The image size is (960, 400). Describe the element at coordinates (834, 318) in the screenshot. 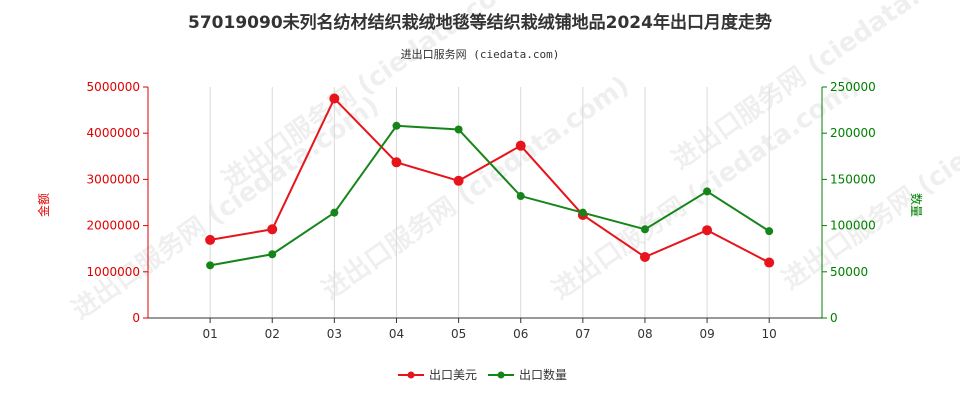

I see `y-right-tick-label: 0` at that location.